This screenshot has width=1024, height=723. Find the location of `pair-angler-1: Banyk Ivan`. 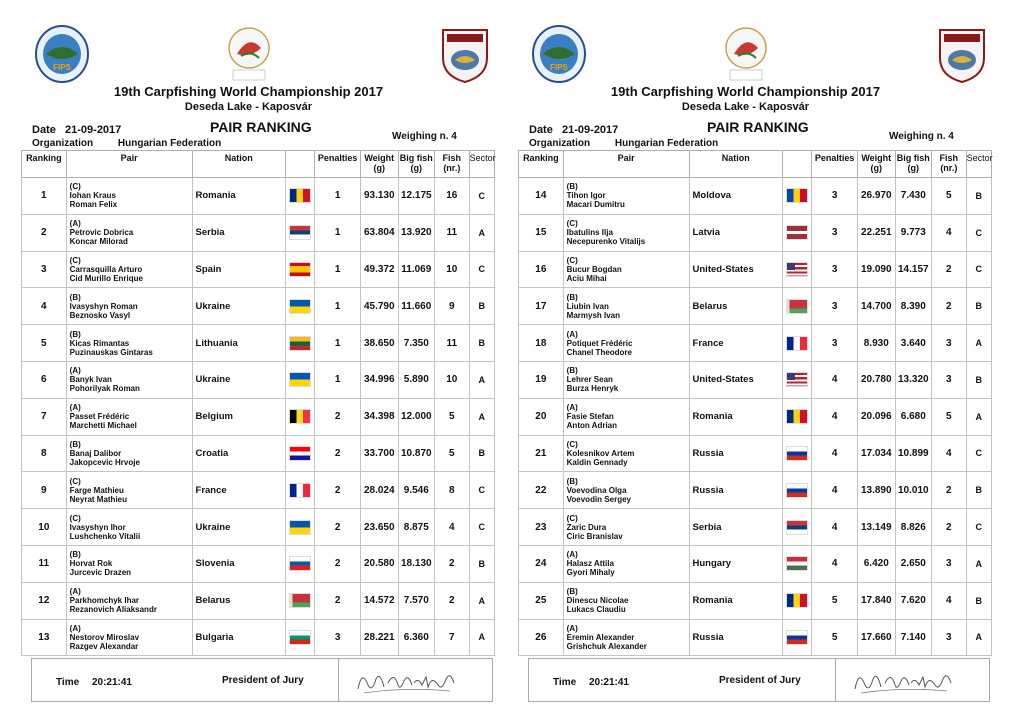

pair-angler-1: Banyk Ivan is located at coordinates (90, 380).